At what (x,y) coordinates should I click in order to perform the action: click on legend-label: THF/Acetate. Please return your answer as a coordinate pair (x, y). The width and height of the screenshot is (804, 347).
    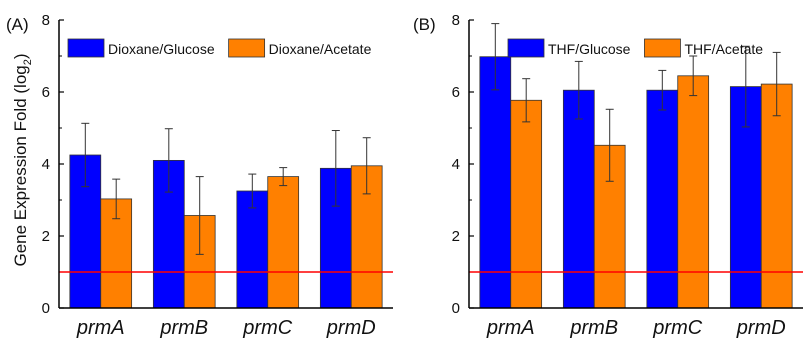
    Looking at the image, I should click on (723, 49).